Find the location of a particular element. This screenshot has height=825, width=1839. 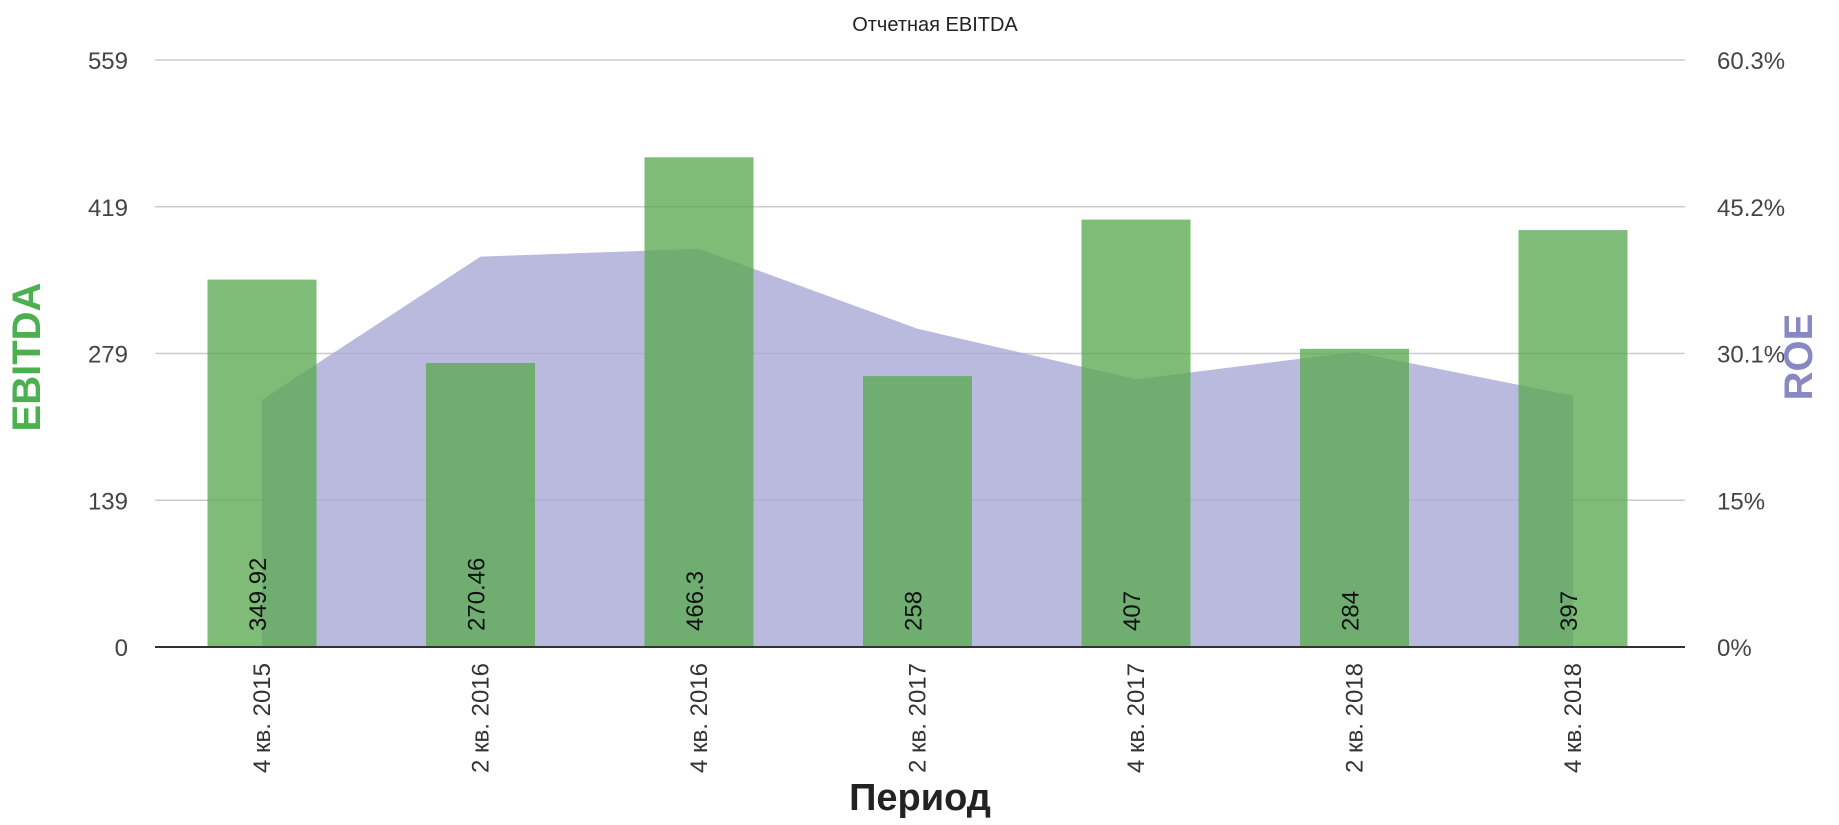

y-tick-left-3: 419 is located at coordinates (108, 208).